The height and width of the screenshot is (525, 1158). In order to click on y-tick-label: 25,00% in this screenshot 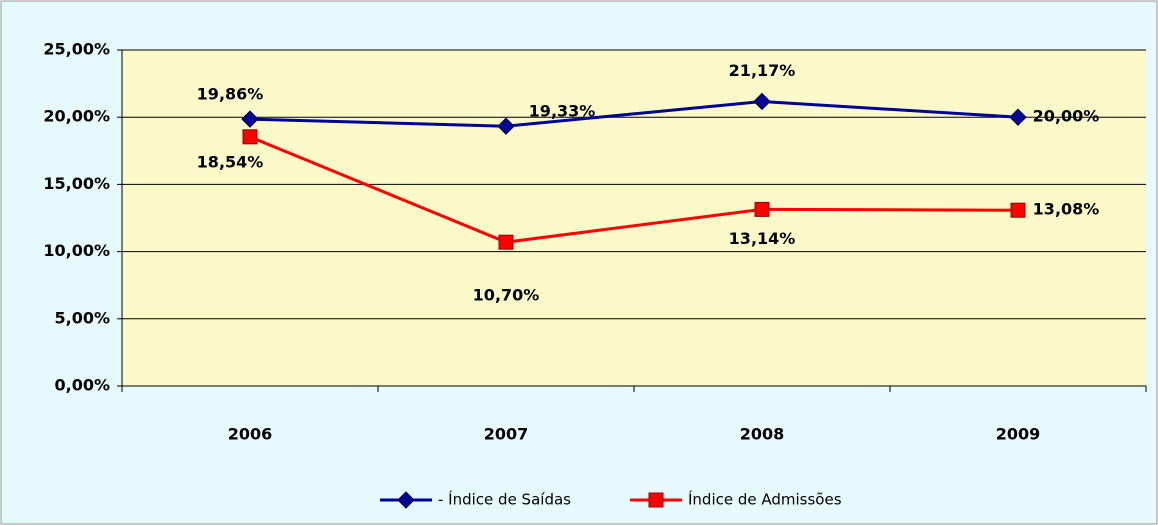, I will do `click(76, 49)`.